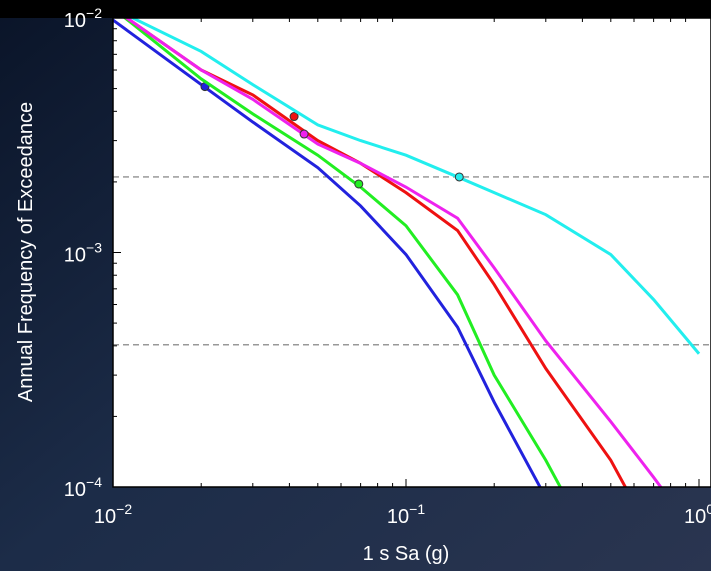 This screenshot has width=711, height=571. I want to click on tick-exponent: −3, so click(94, 248).